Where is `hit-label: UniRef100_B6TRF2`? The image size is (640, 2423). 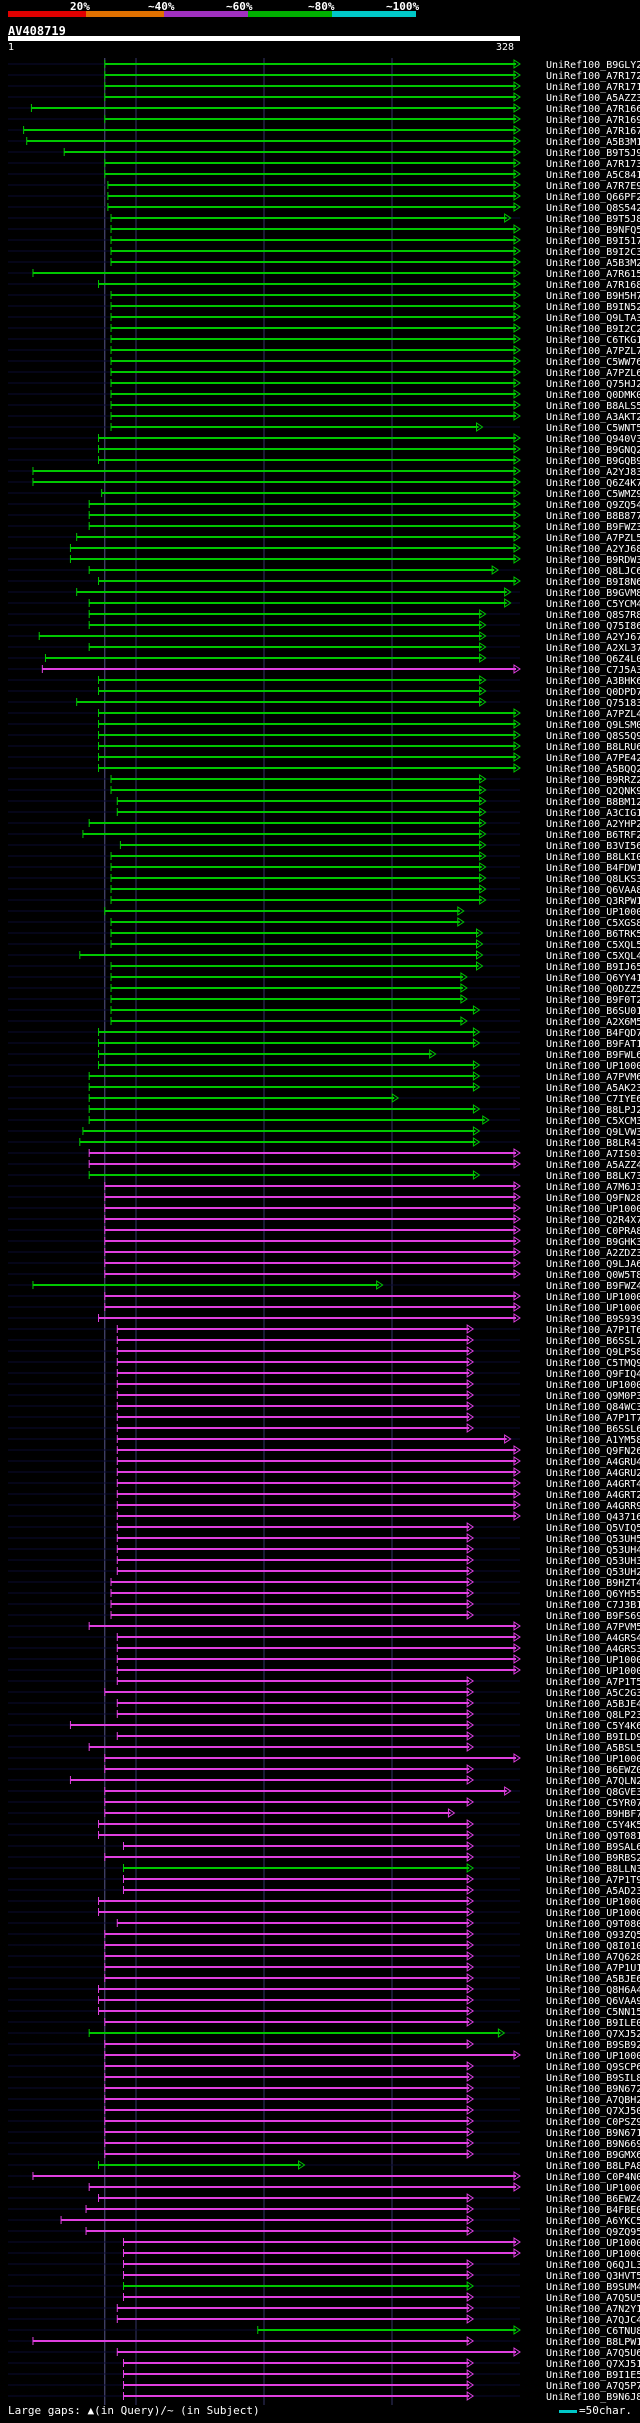 hit-label: UniRef100_B6TRF2 is located at coordinates (593, 835).